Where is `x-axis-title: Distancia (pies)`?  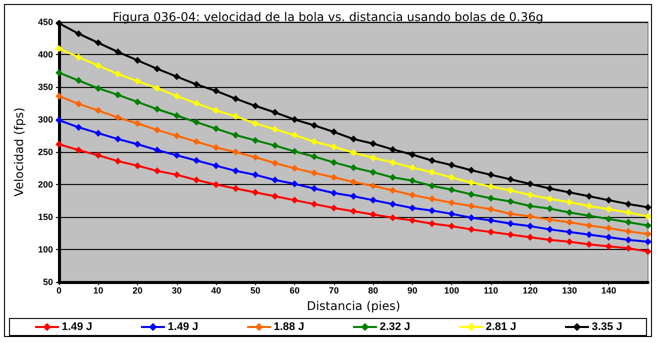
x-axis-title: Distancia (pies) is located at coordinates (353, 306).